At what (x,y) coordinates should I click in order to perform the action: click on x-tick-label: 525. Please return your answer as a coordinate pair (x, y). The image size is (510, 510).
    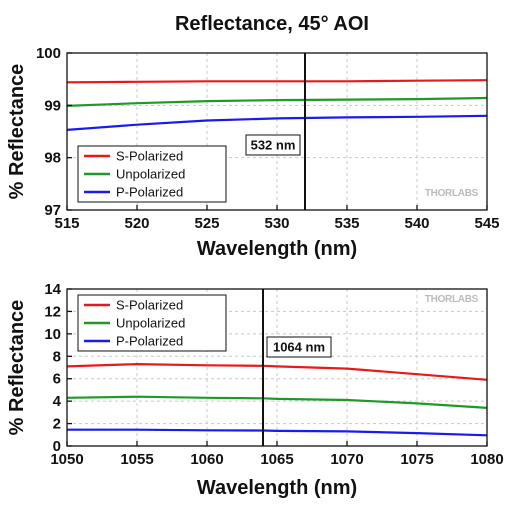
    Looking at the image, I should click on (206, 223).